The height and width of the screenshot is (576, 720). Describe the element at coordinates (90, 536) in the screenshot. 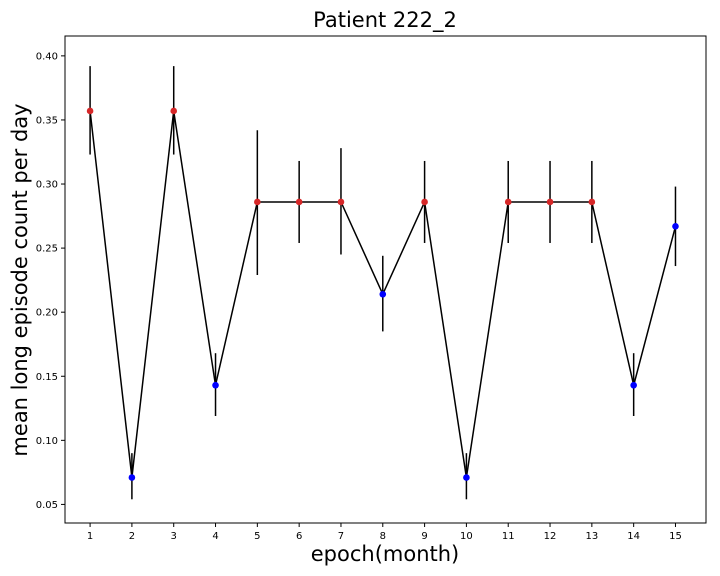

I see `x-tick-label: 1` at that location.